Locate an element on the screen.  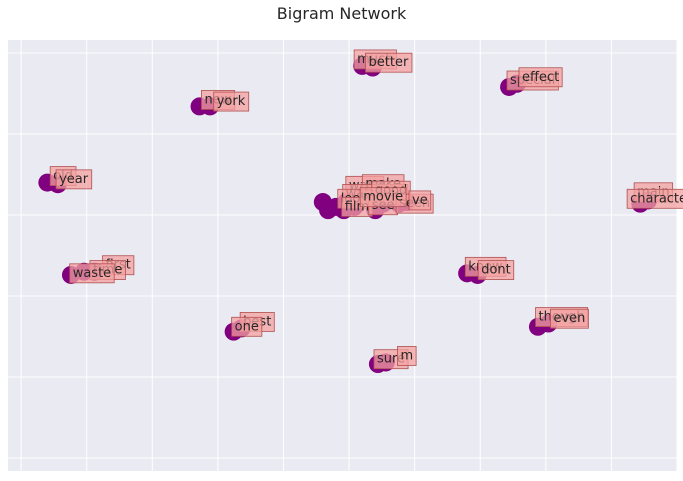
node-label: waste is located at coordinates (92, 273).